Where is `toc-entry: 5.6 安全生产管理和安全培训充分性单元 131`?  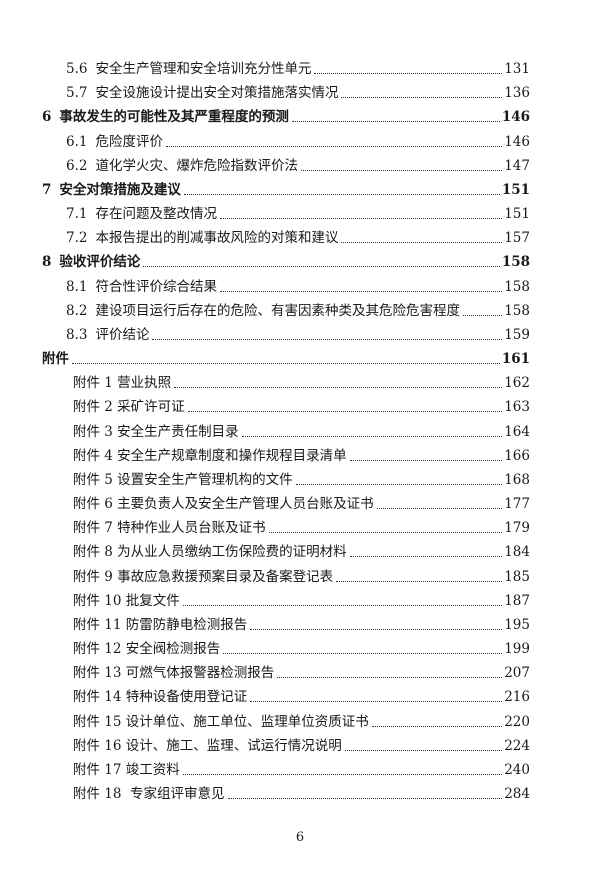 toc-entry: 5.6 安全生产管理和安全培训充分性单元 131 is located at coordinates (298, 69).